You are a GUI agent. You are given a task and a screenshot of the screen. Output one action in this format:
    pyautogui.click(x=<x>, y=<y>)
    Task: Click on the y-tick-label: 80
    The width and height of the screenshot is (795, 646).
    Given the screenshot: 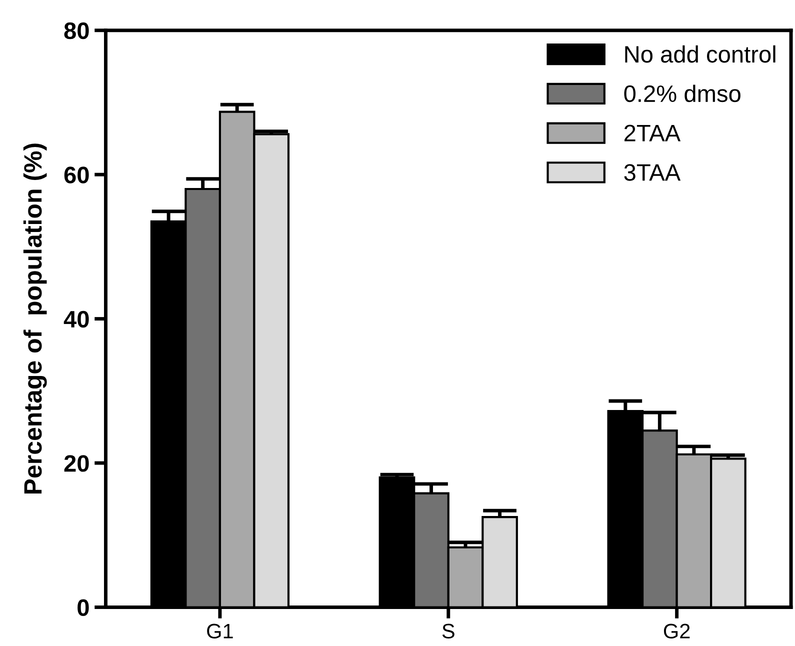 What is the action you would take?
    pyautogui.click(x=76, y=31)
    